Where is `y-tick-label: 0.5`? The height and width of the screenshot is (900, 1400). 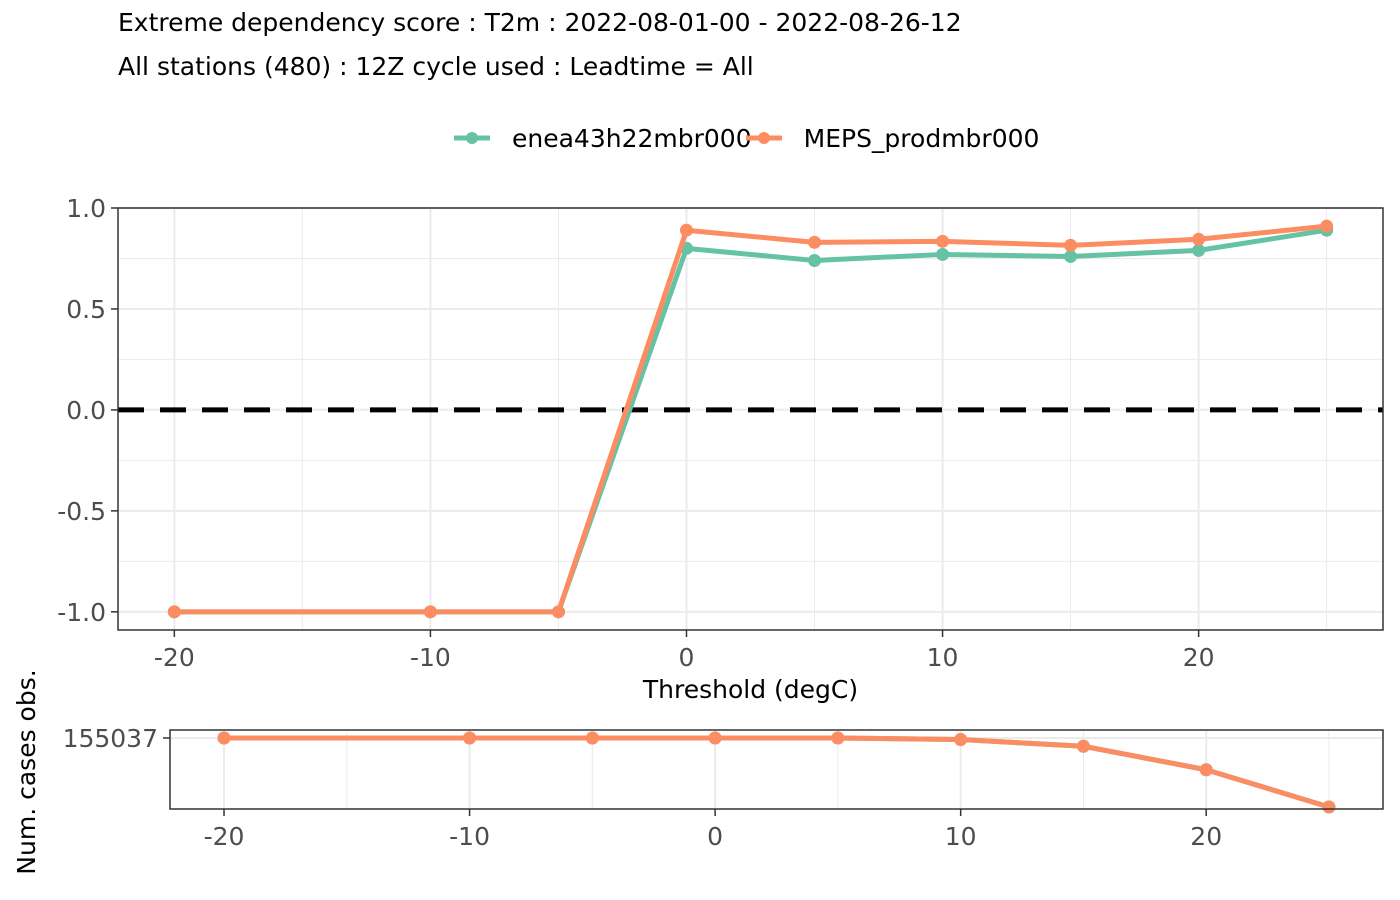
y-tick-label: 0.5 is located at coordinates (86, 309).